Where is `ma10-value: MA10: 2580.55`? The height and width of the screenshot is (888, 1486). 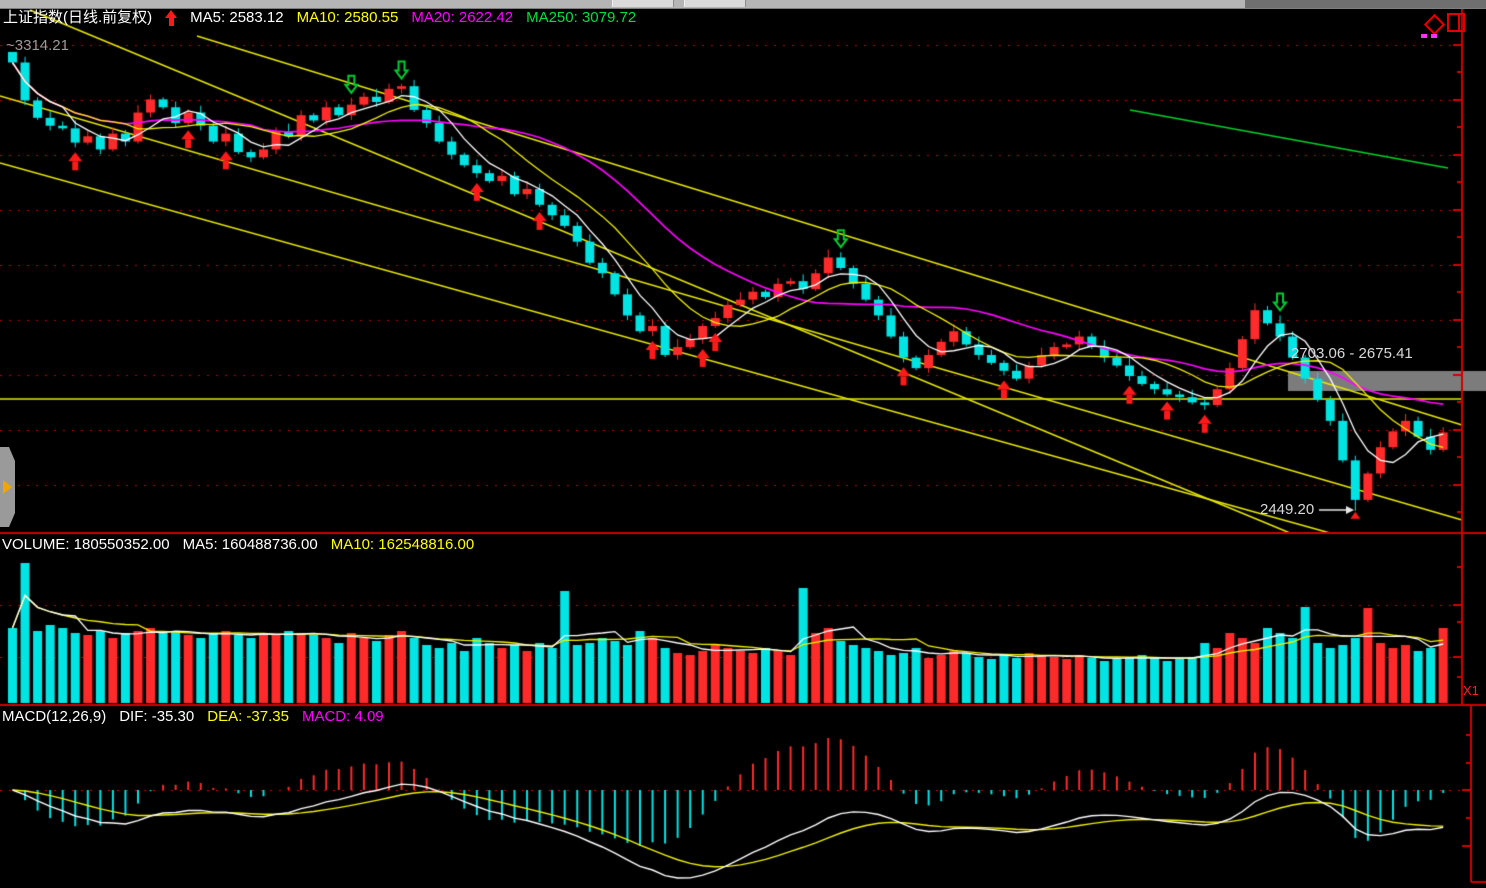
ma10-value: MA10: 2580.55 is located at coordinates (347, 17).